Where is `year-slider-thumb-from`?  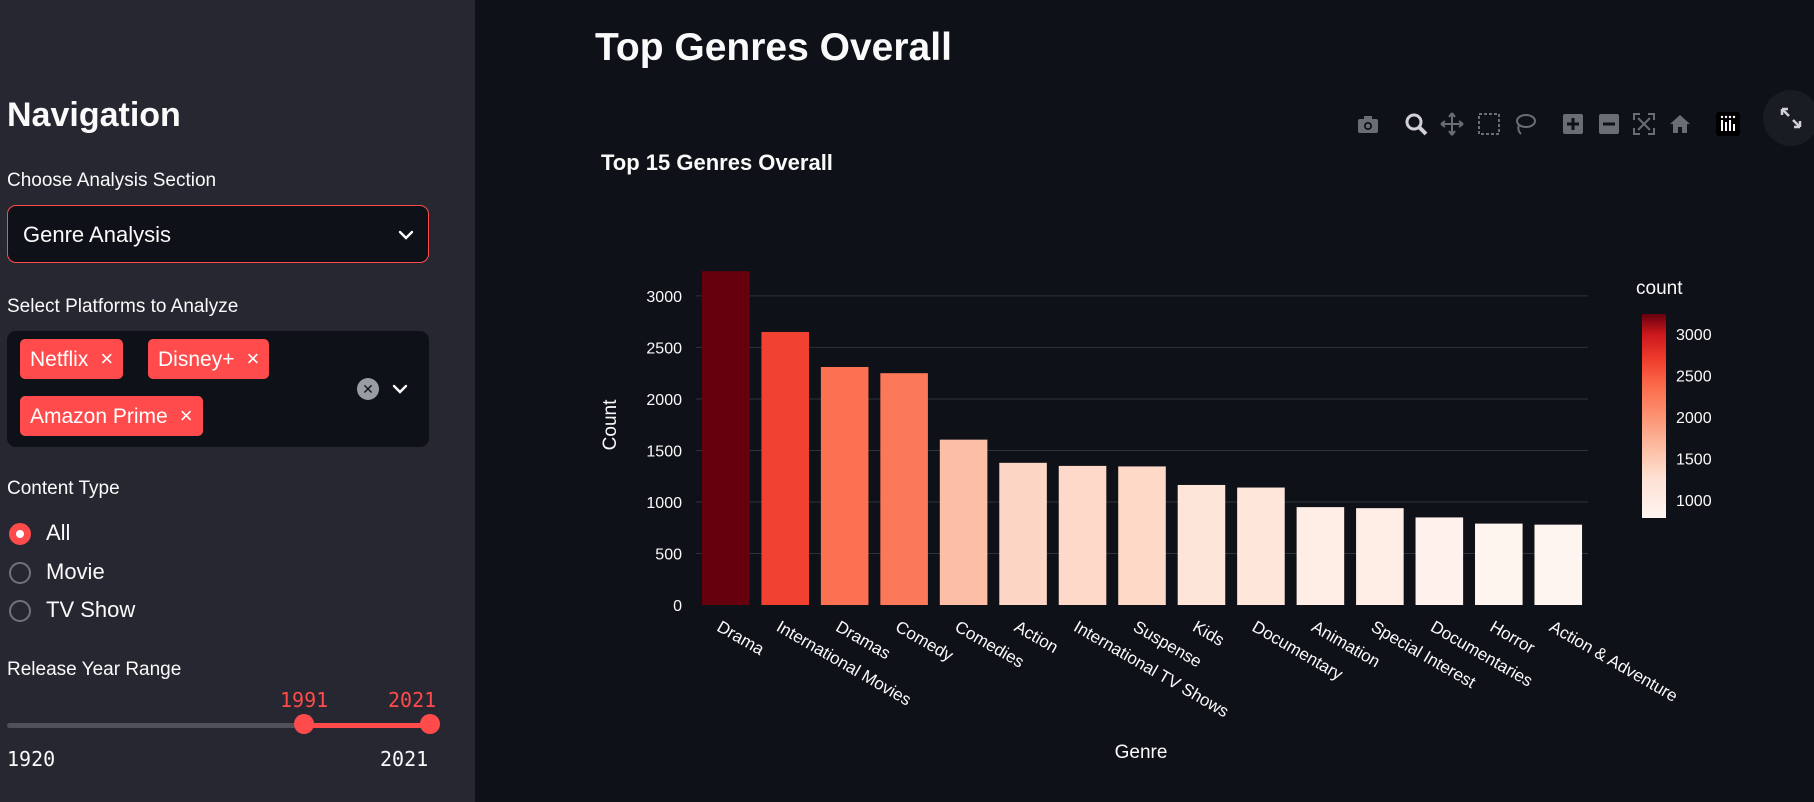
year-slider-thumb-from is located at coordinates (304, 724).